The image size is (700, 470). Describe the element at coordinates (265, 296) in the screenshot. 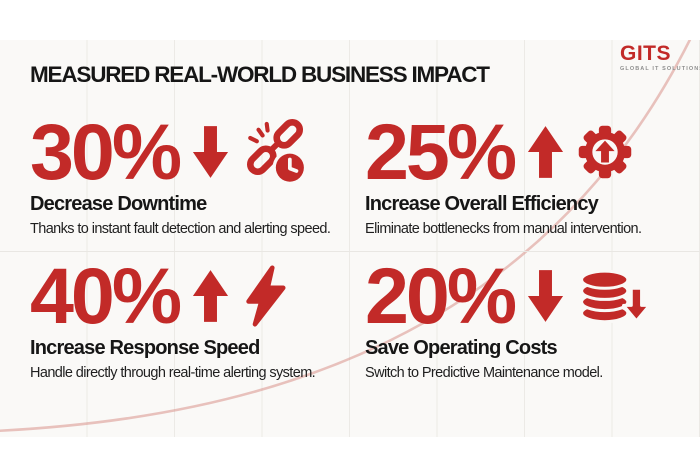

I see `lightning-bolt-icon` at that location.